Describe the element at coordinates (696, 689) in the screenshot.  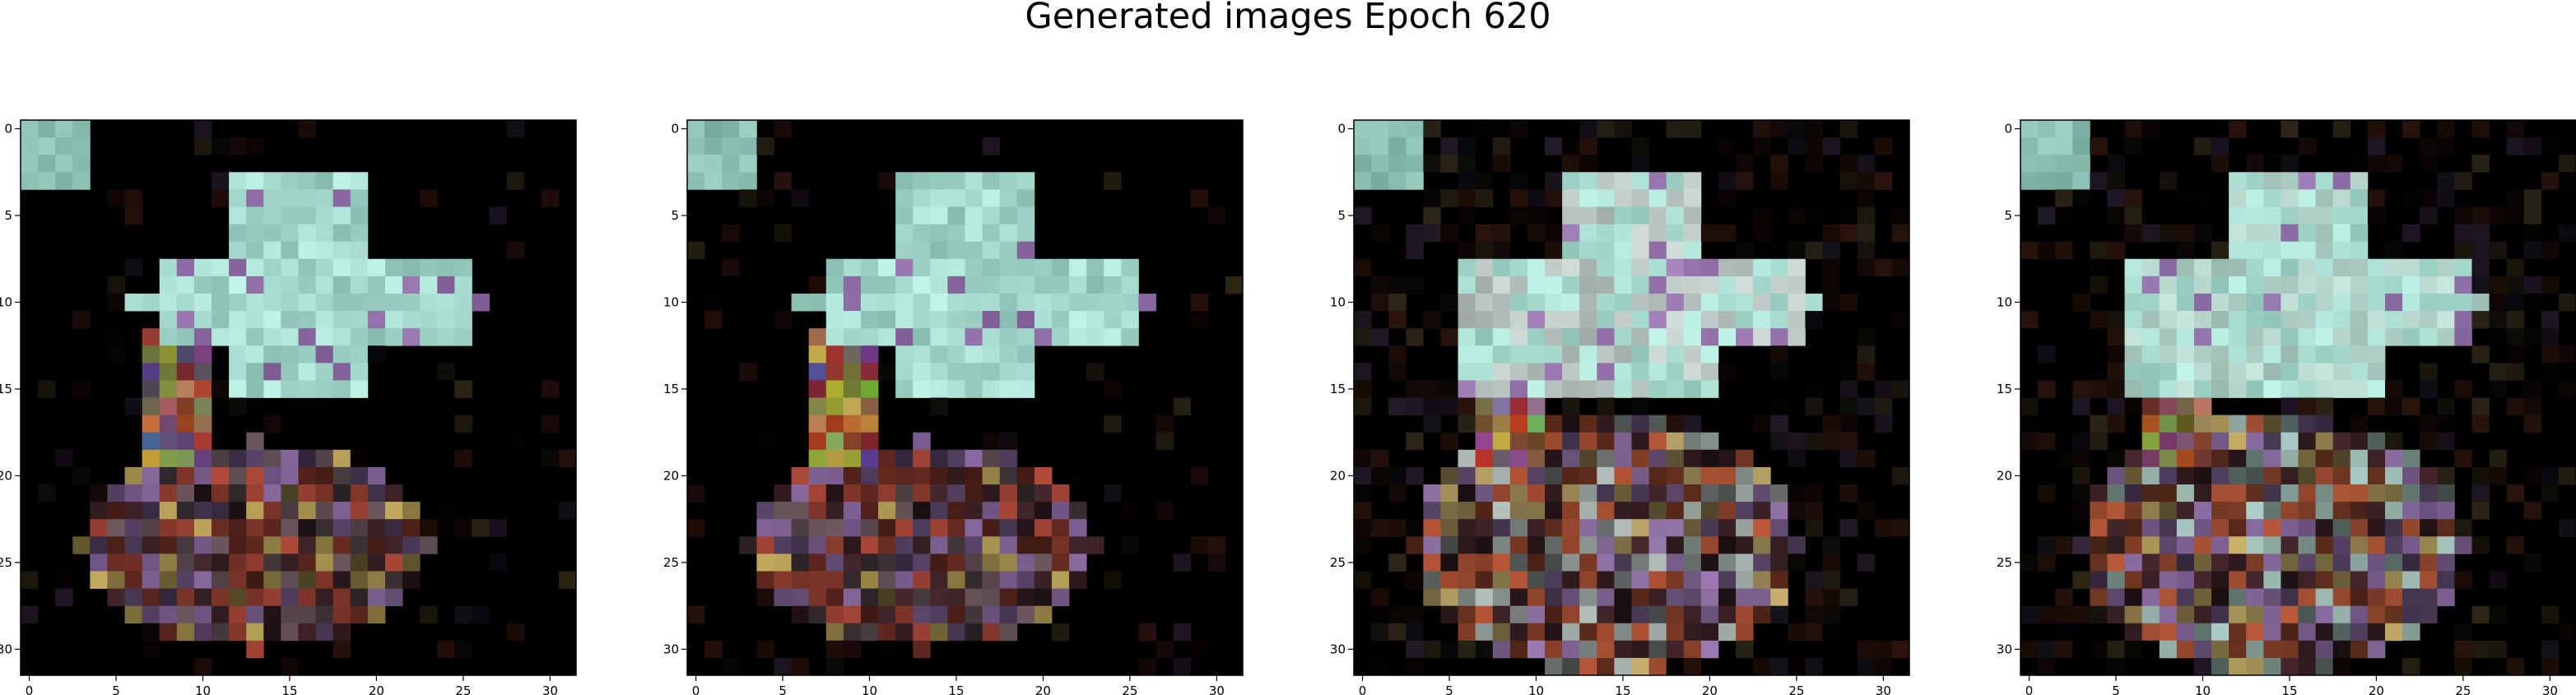
I see `x-tick-label: 0` at that location.